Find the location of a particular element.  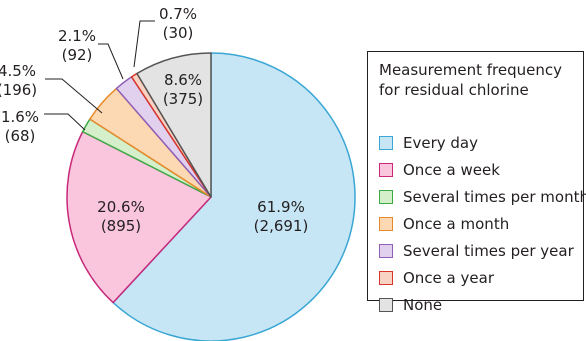

data-label-count-several-times-per-year: (92) is located at coordinates (77, 55).